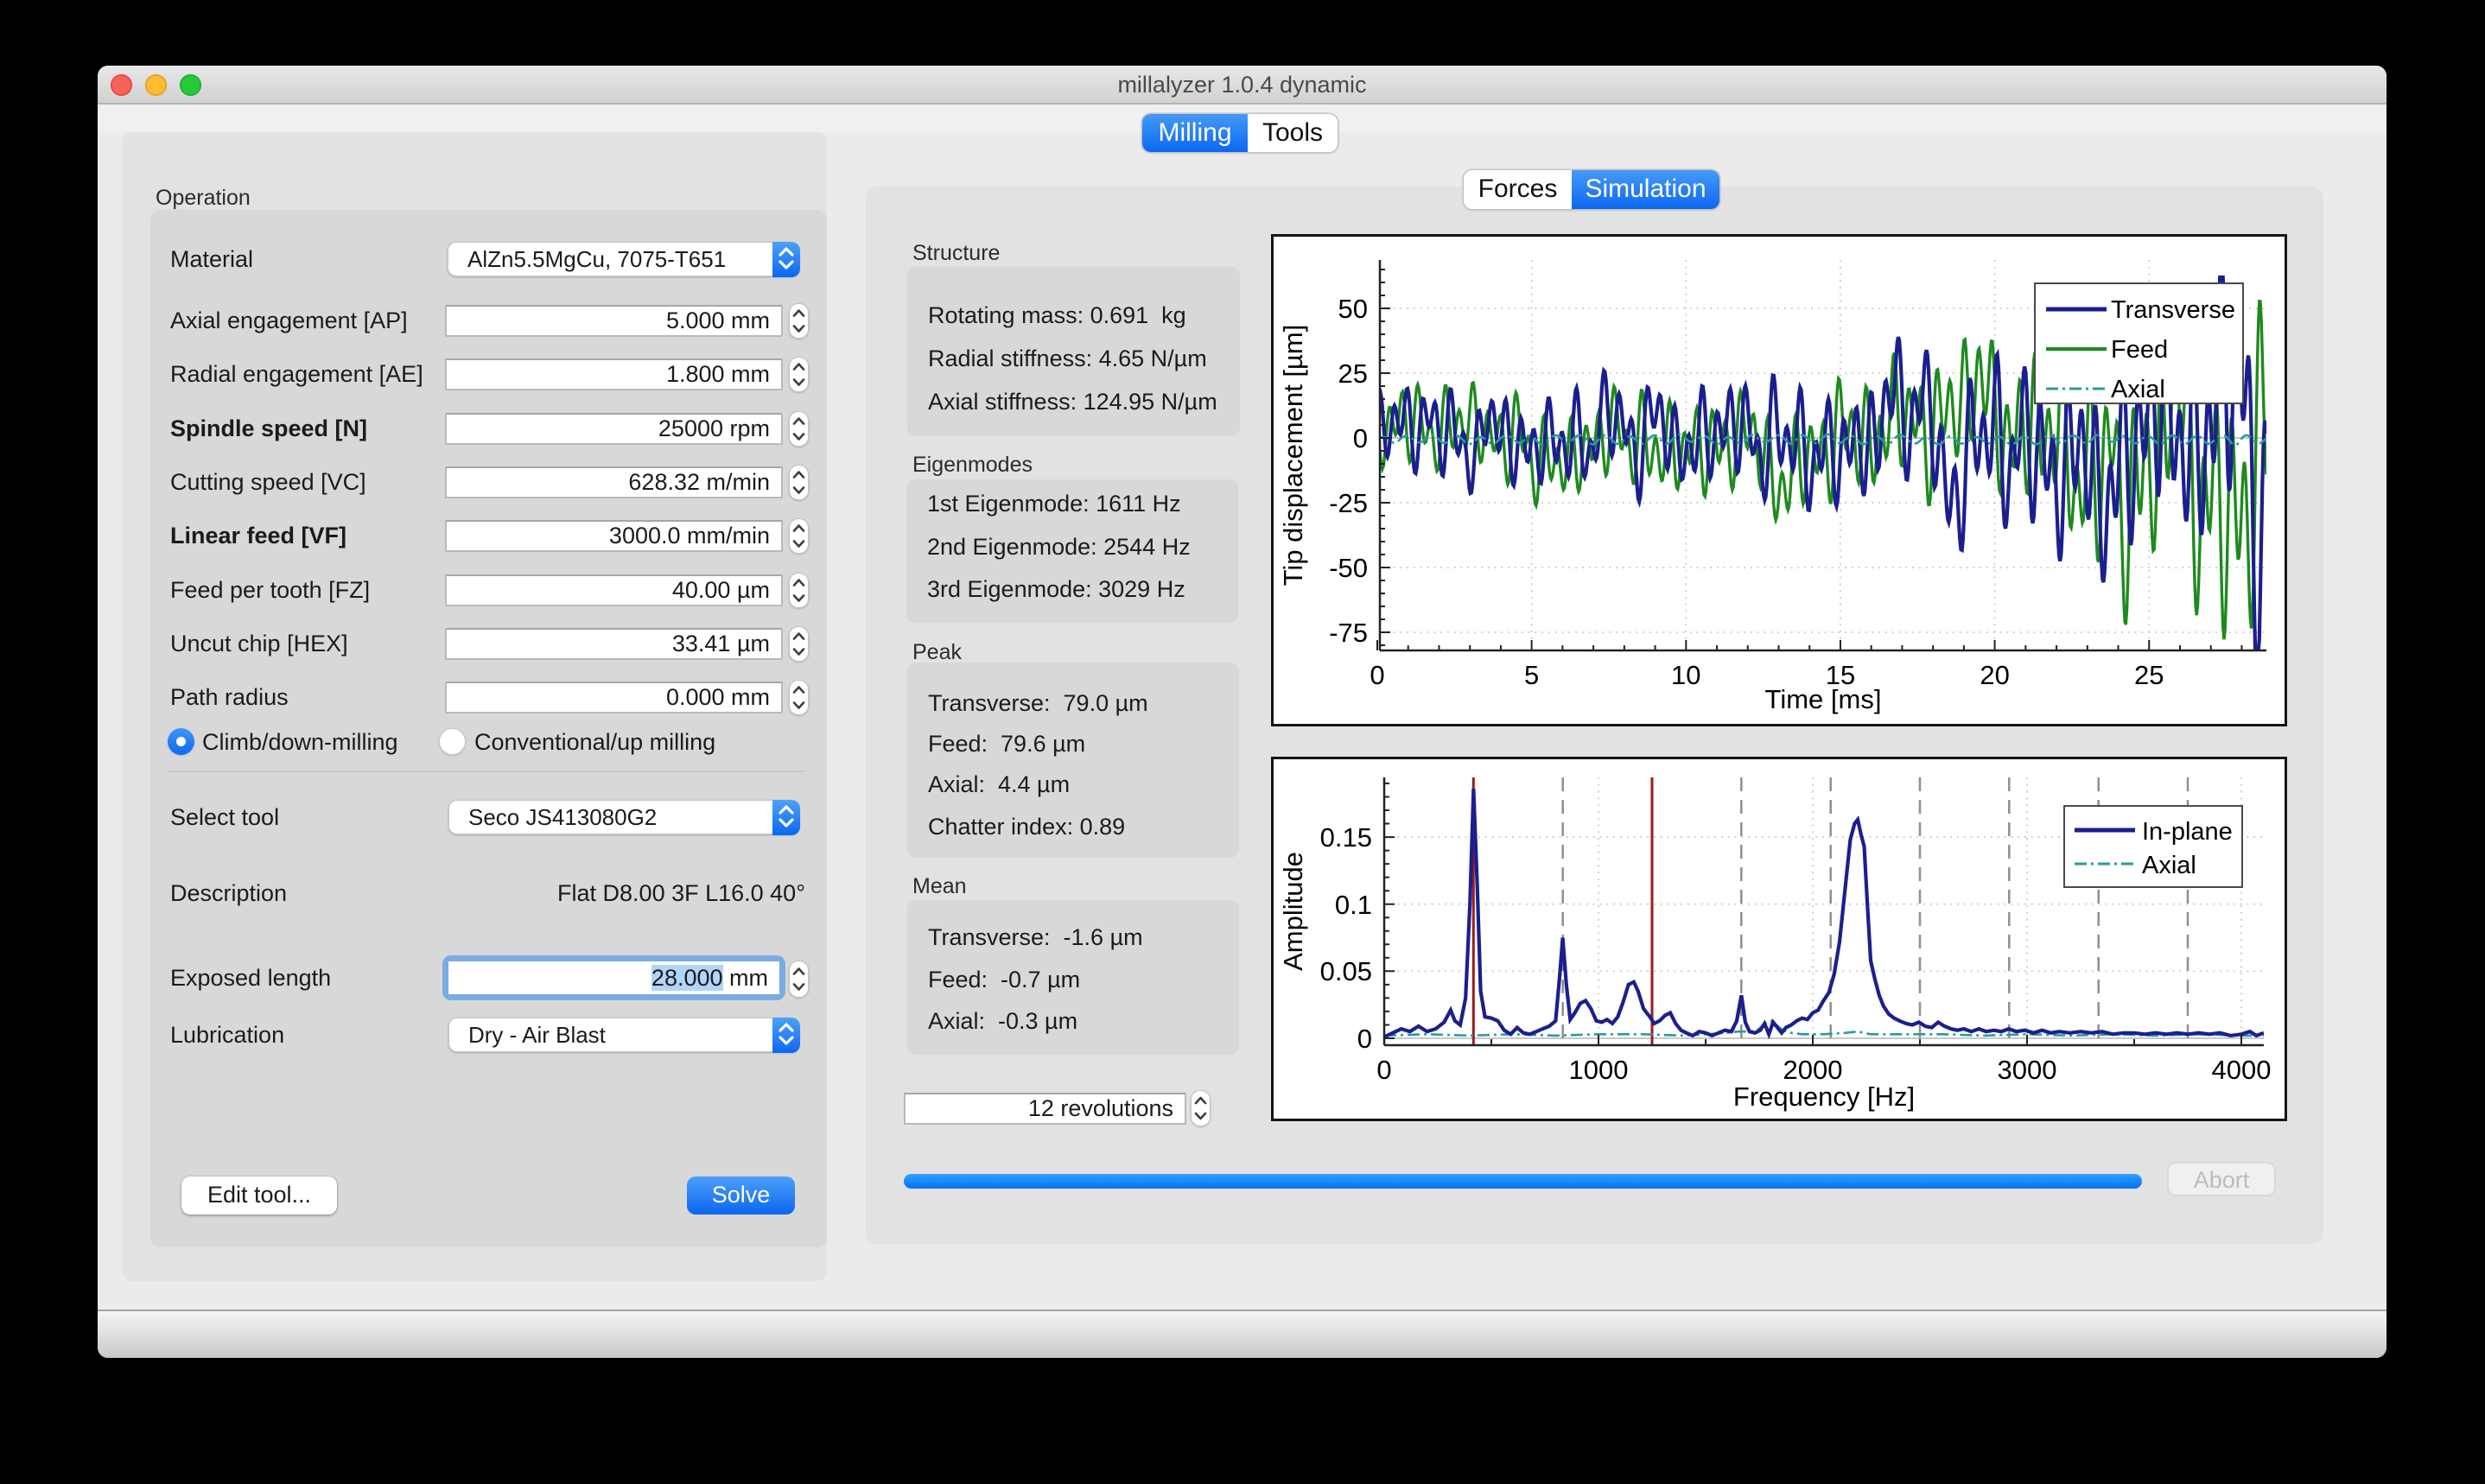 This screenshot has width=2485, height=1484. I want to click on svg-text: 5, so click(1532, 675).